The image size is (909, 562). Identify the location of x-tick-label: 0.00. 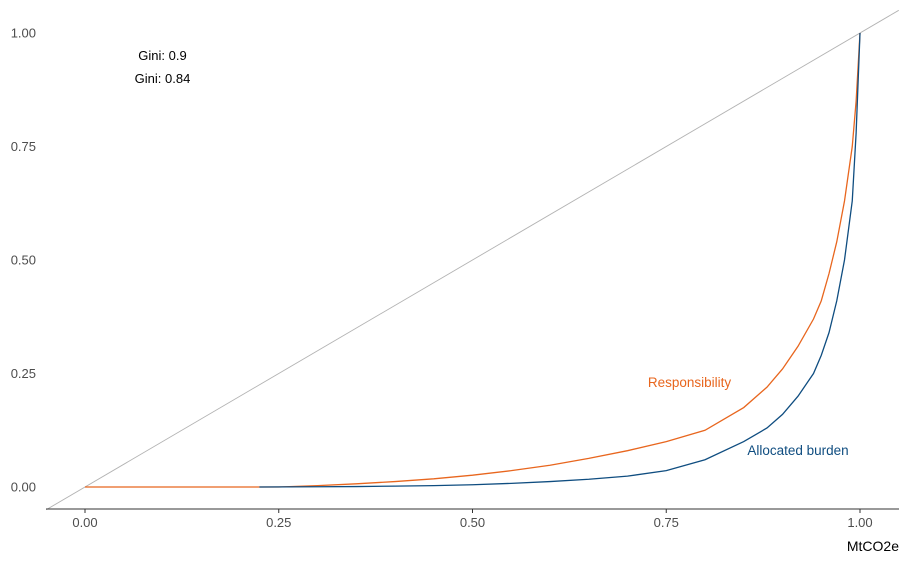
(84, 522).